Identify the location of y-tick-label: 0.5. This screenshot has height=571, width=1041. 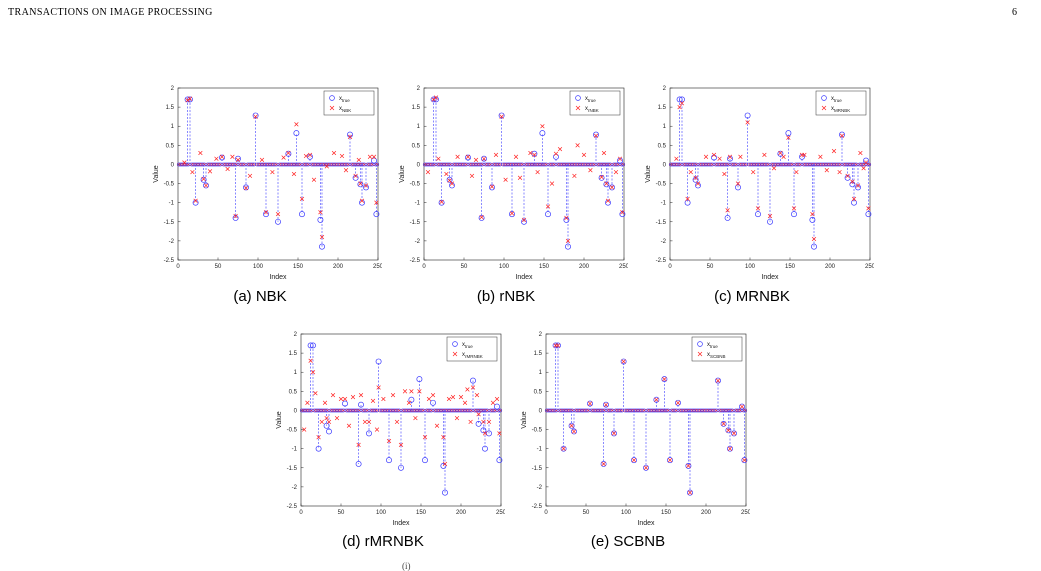
(170, 146).